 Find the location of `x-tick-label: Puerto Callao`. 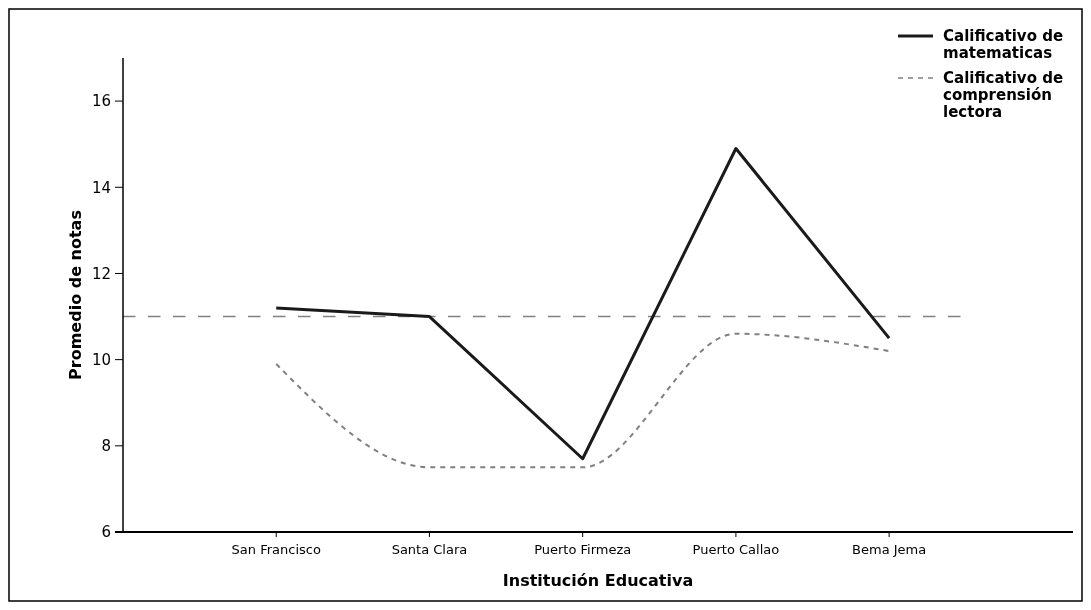

x-tick-label: Puerto Callao is located at coordinates (736, 549).